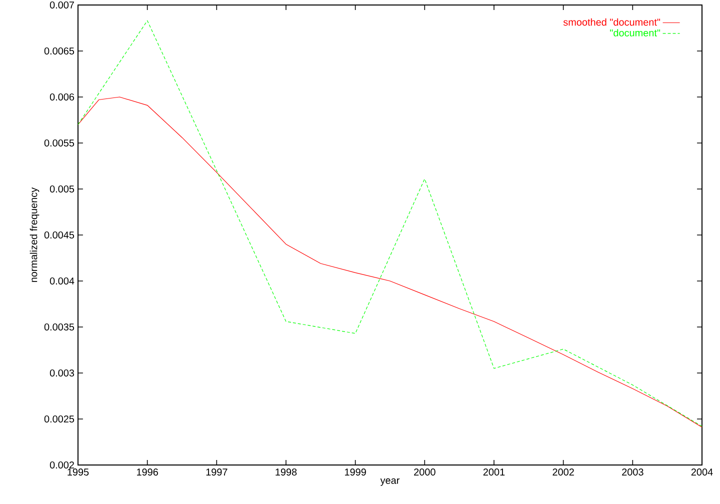 The height and width of the screenshot is (504, 720). What do you see at coordinates (147, 472) in the screenshot?
I see `x-tick-label: 1996` at bounding box center [147, 472].